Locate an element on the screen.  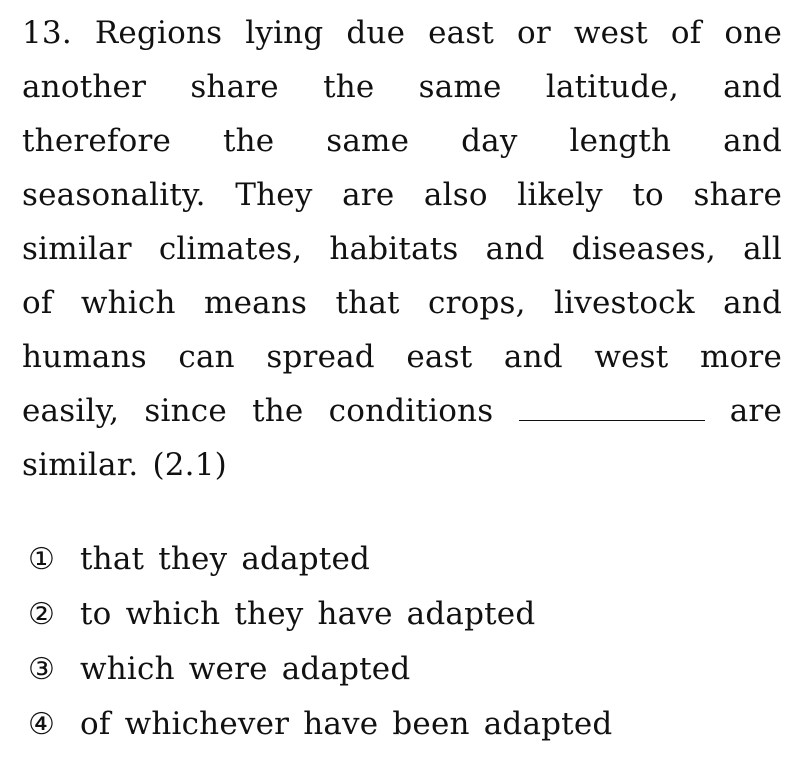
question-number: 13. is located at coordinates (47, 33).